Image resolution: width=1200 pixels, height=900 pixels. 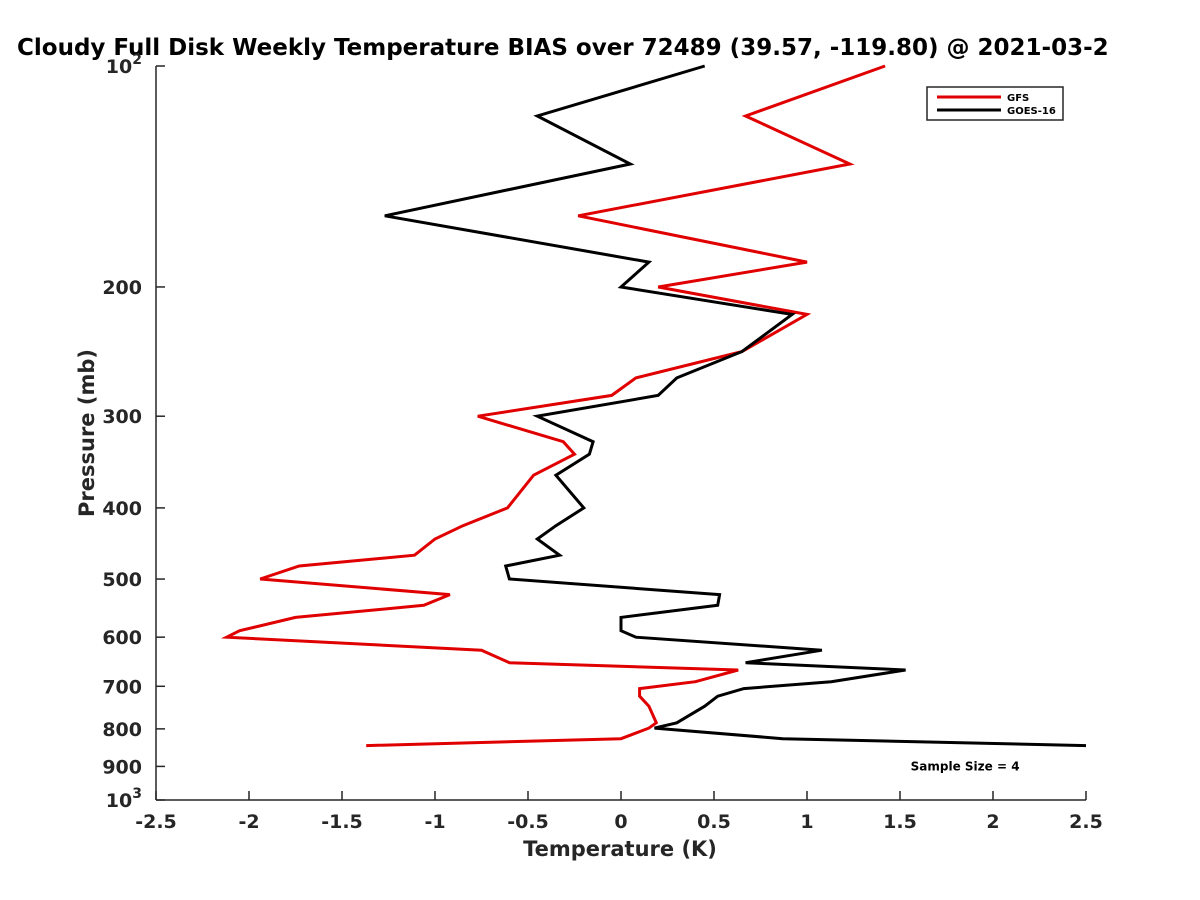 What do you see at coordinates (1031, 111) in the screenshot?
I see `legend-label: GOES-16` at bounding box center [1031, 111].